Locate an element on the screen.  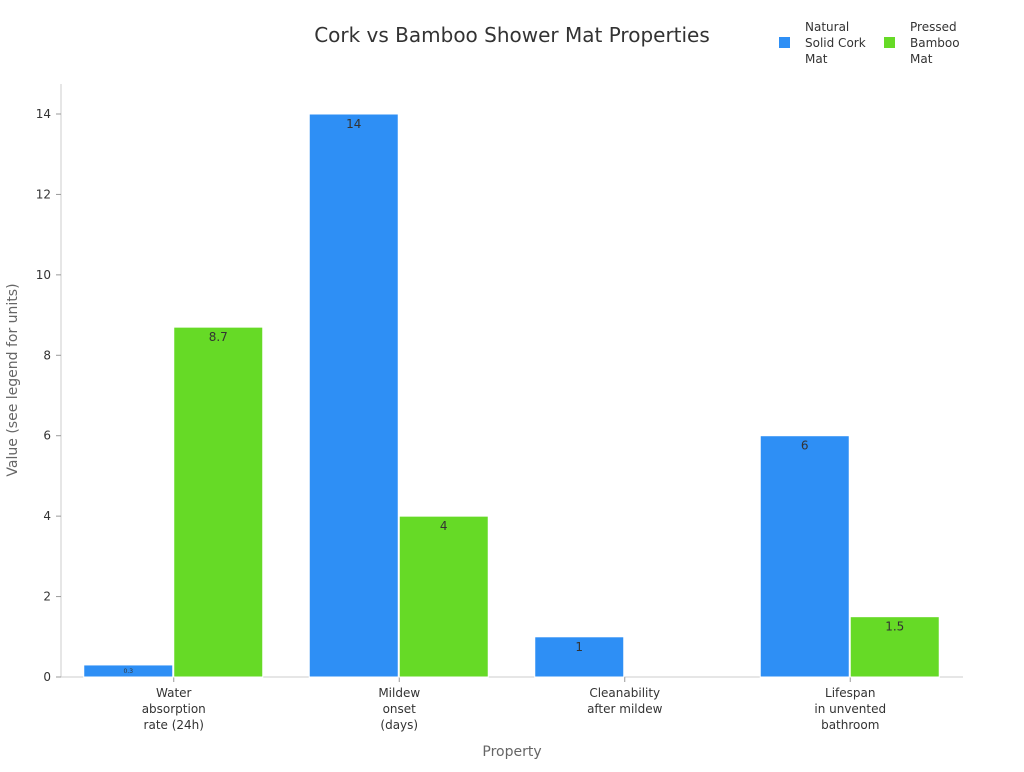
x-axis-label: Property is located at coordinates (511, 752).